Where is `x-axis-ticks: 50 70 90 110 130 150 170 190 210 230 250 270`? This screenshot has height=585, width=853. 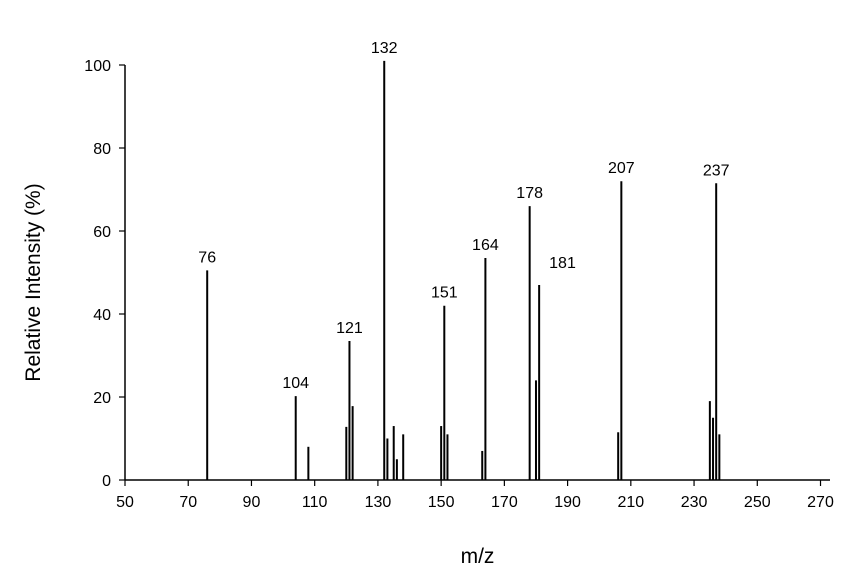
x-axis-ticks: 50 70 90 110 130 150 170 190 210 230 250 270 is located at coordinates (475, 495).